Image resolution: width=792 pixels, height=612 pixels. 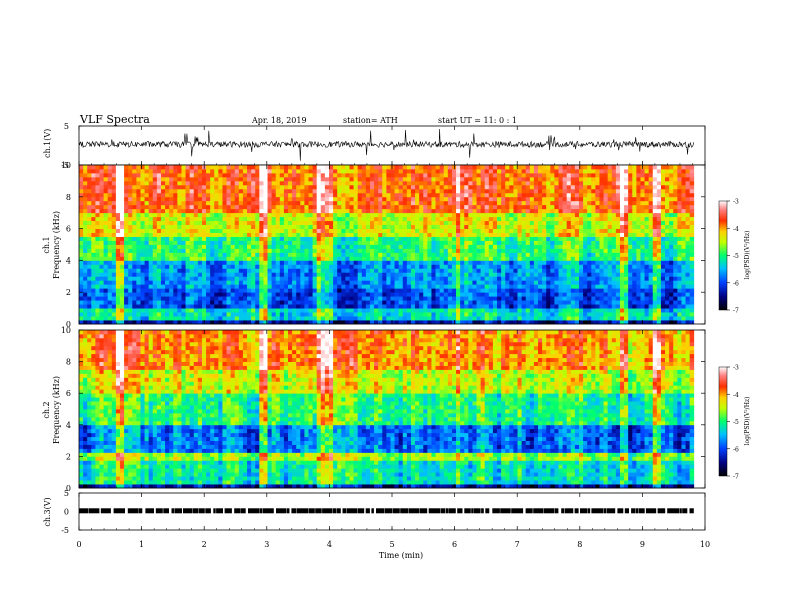 What do you see at coordinates (477, 120) in the screenshot?
I see `start-time-label: start UT = 11: 0 : 1` at bounding box center [477, 120].